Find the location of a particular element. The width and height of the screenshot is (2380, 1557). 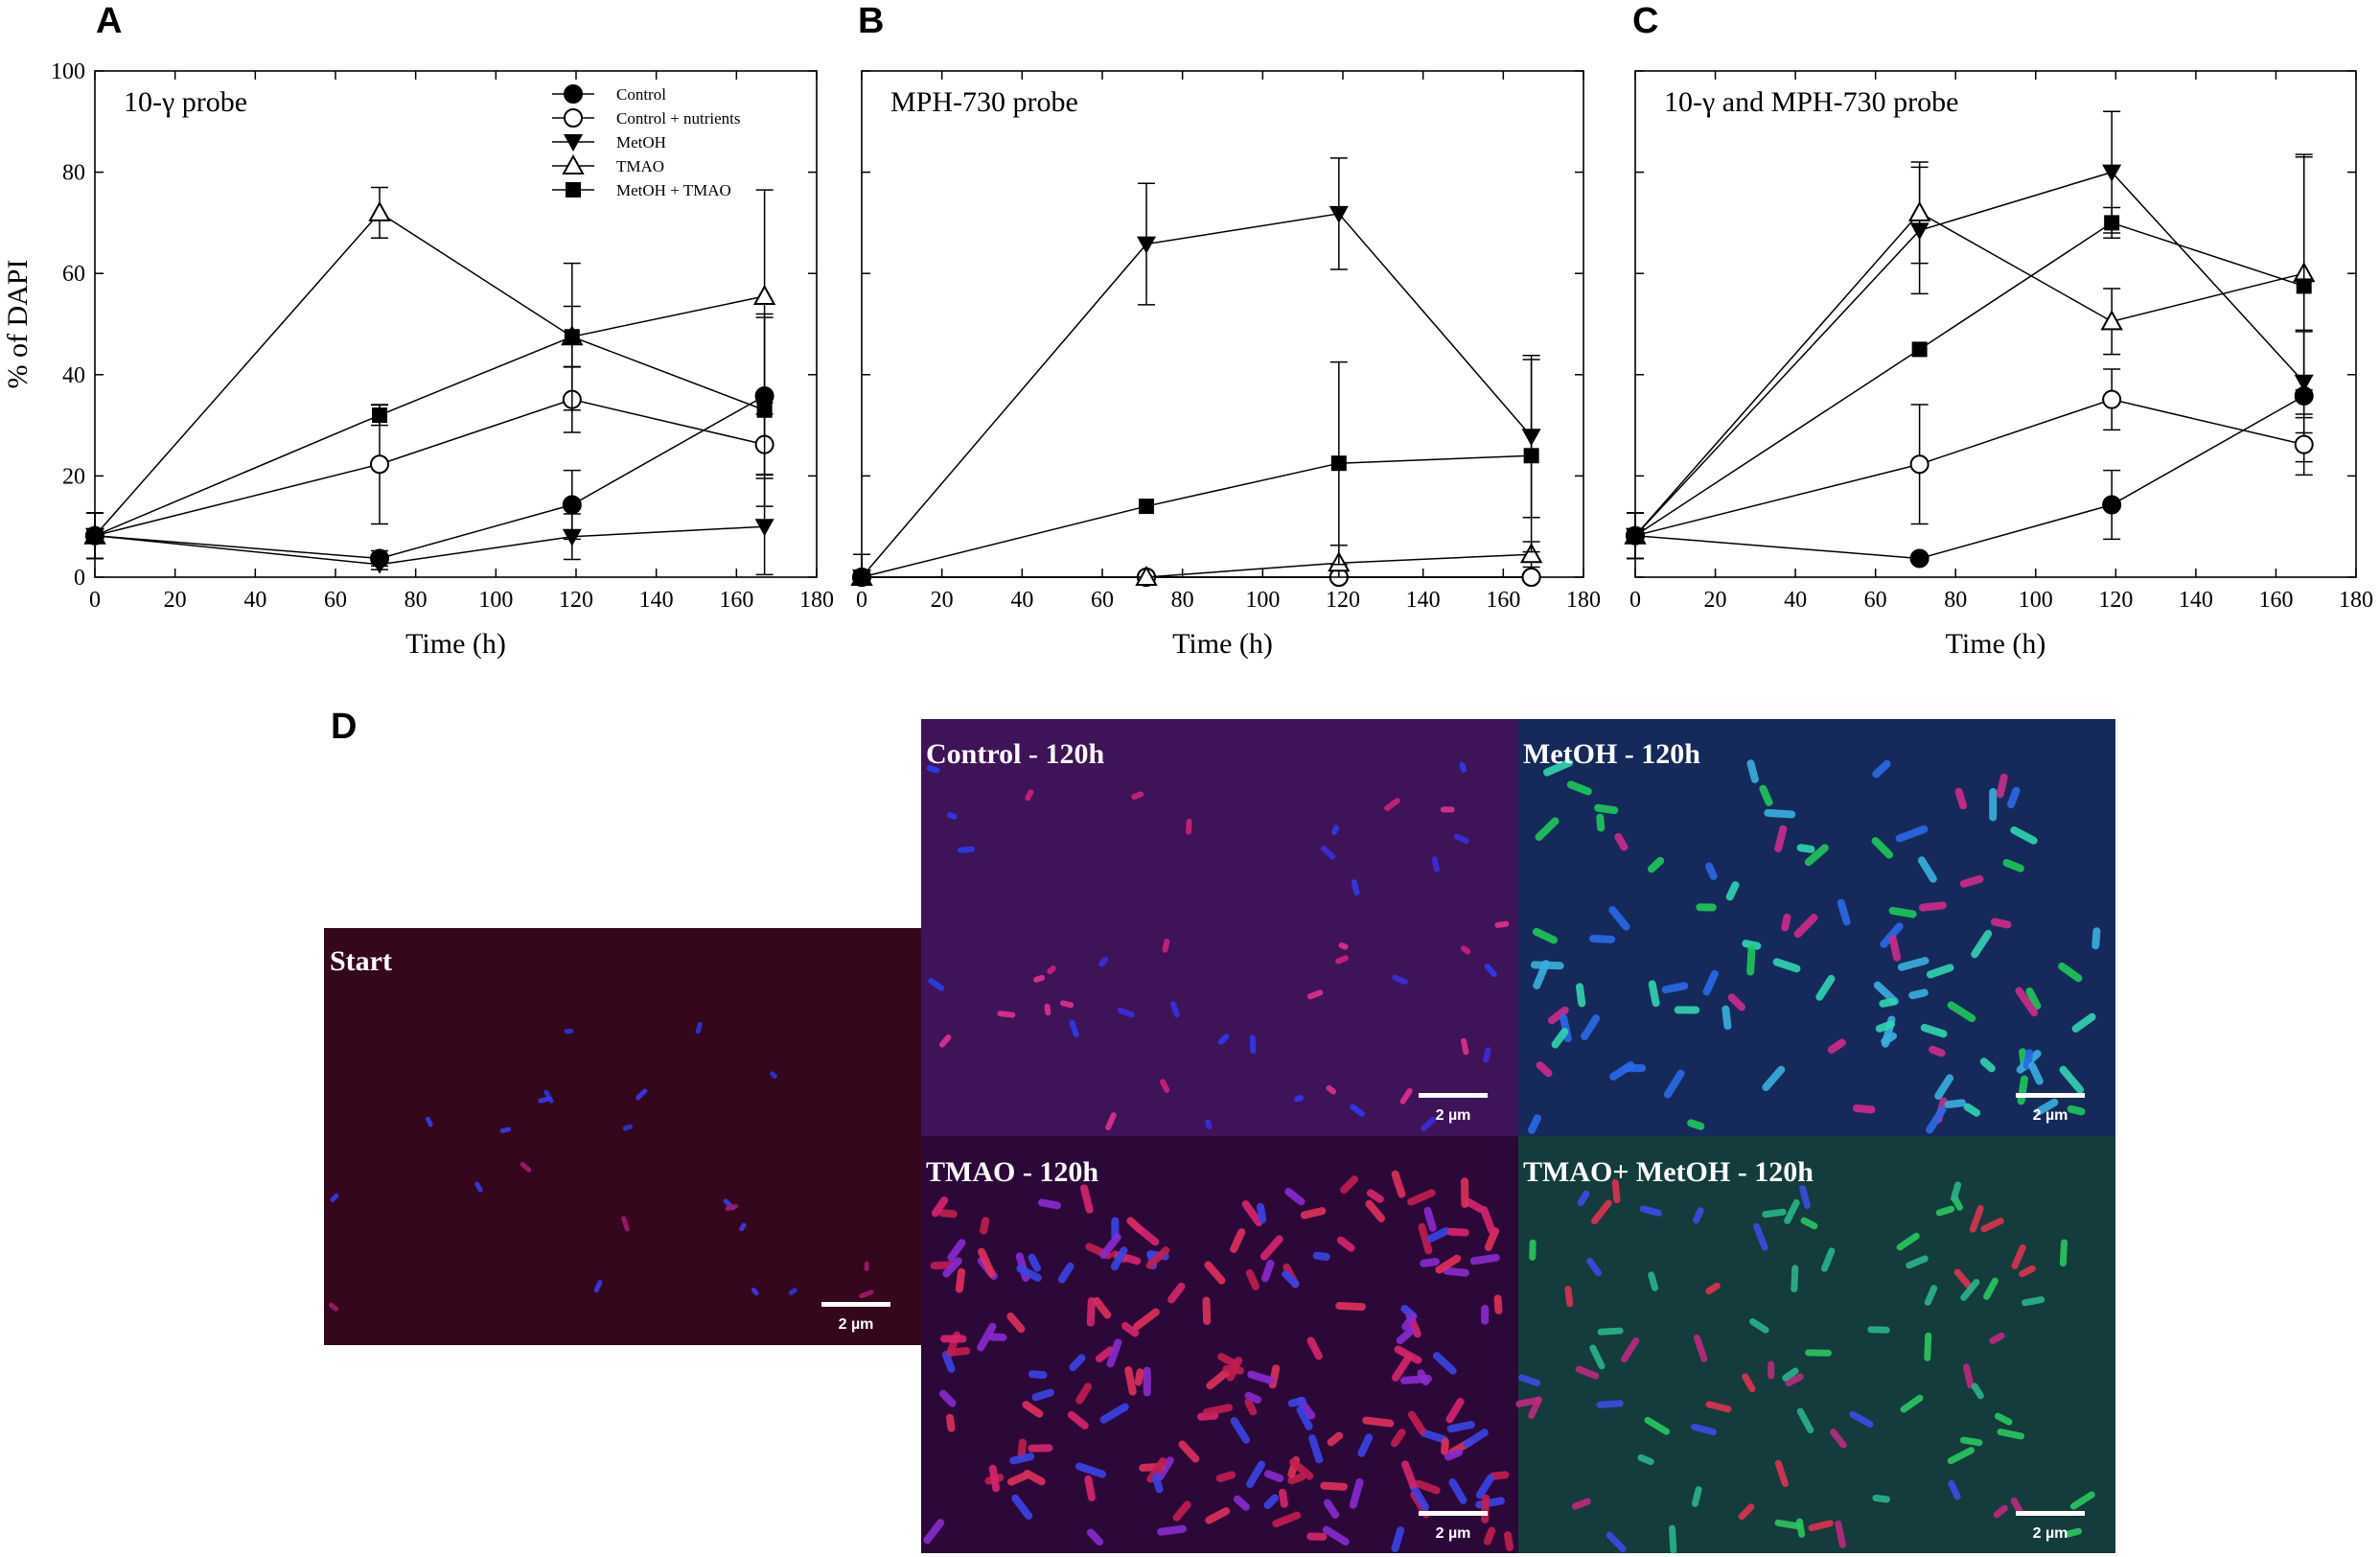

y-tick-label: 40 is located at coordinates (73, 375).